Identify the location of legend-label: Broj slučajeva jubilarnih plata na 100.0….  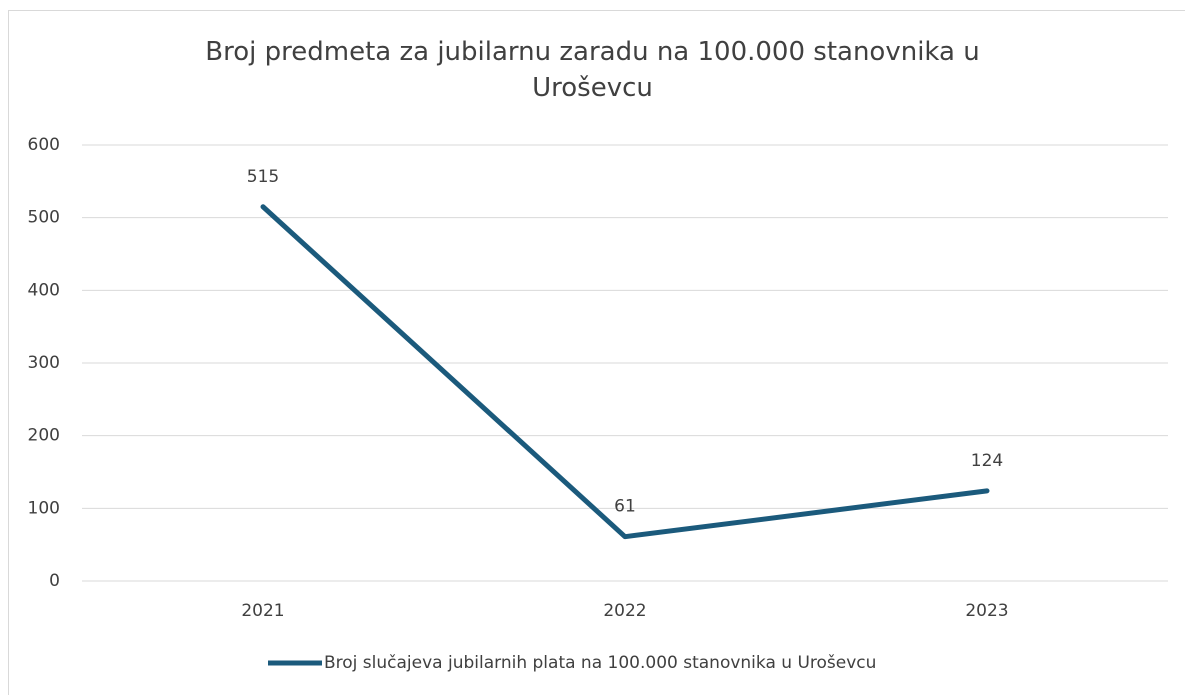
(600, 663).